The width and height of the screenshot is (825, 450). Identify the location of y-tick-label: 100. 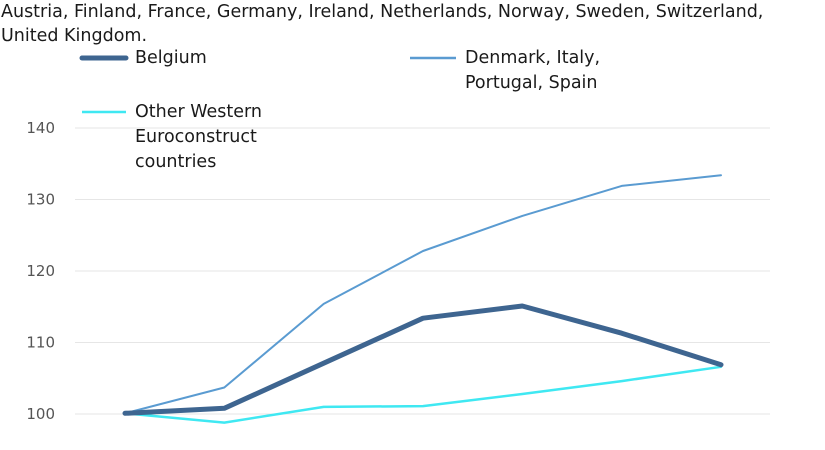
(40, 414).